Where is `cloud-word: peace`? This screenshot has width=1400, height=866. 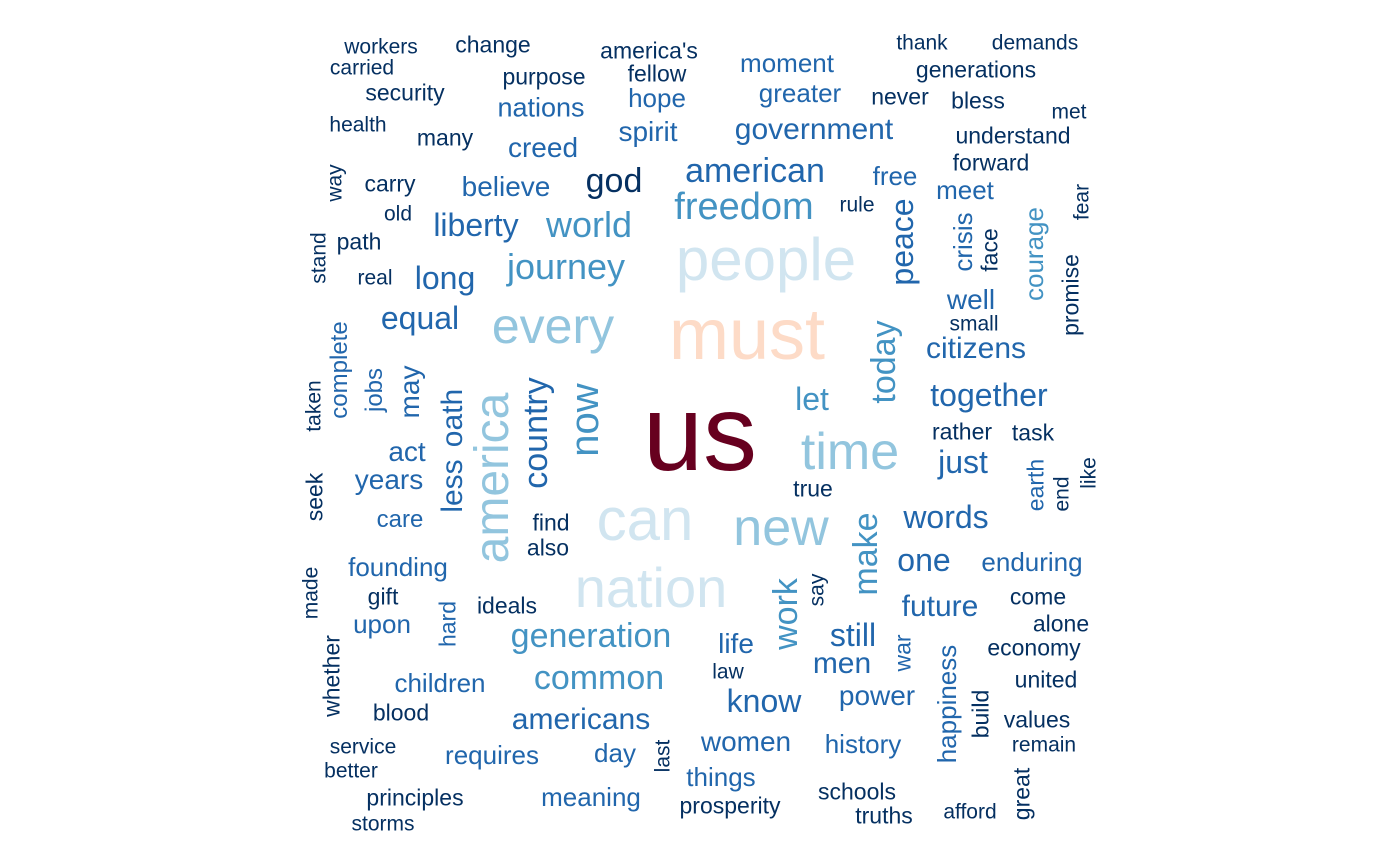 cloud-word: peace is located at coordinates (902, 242).